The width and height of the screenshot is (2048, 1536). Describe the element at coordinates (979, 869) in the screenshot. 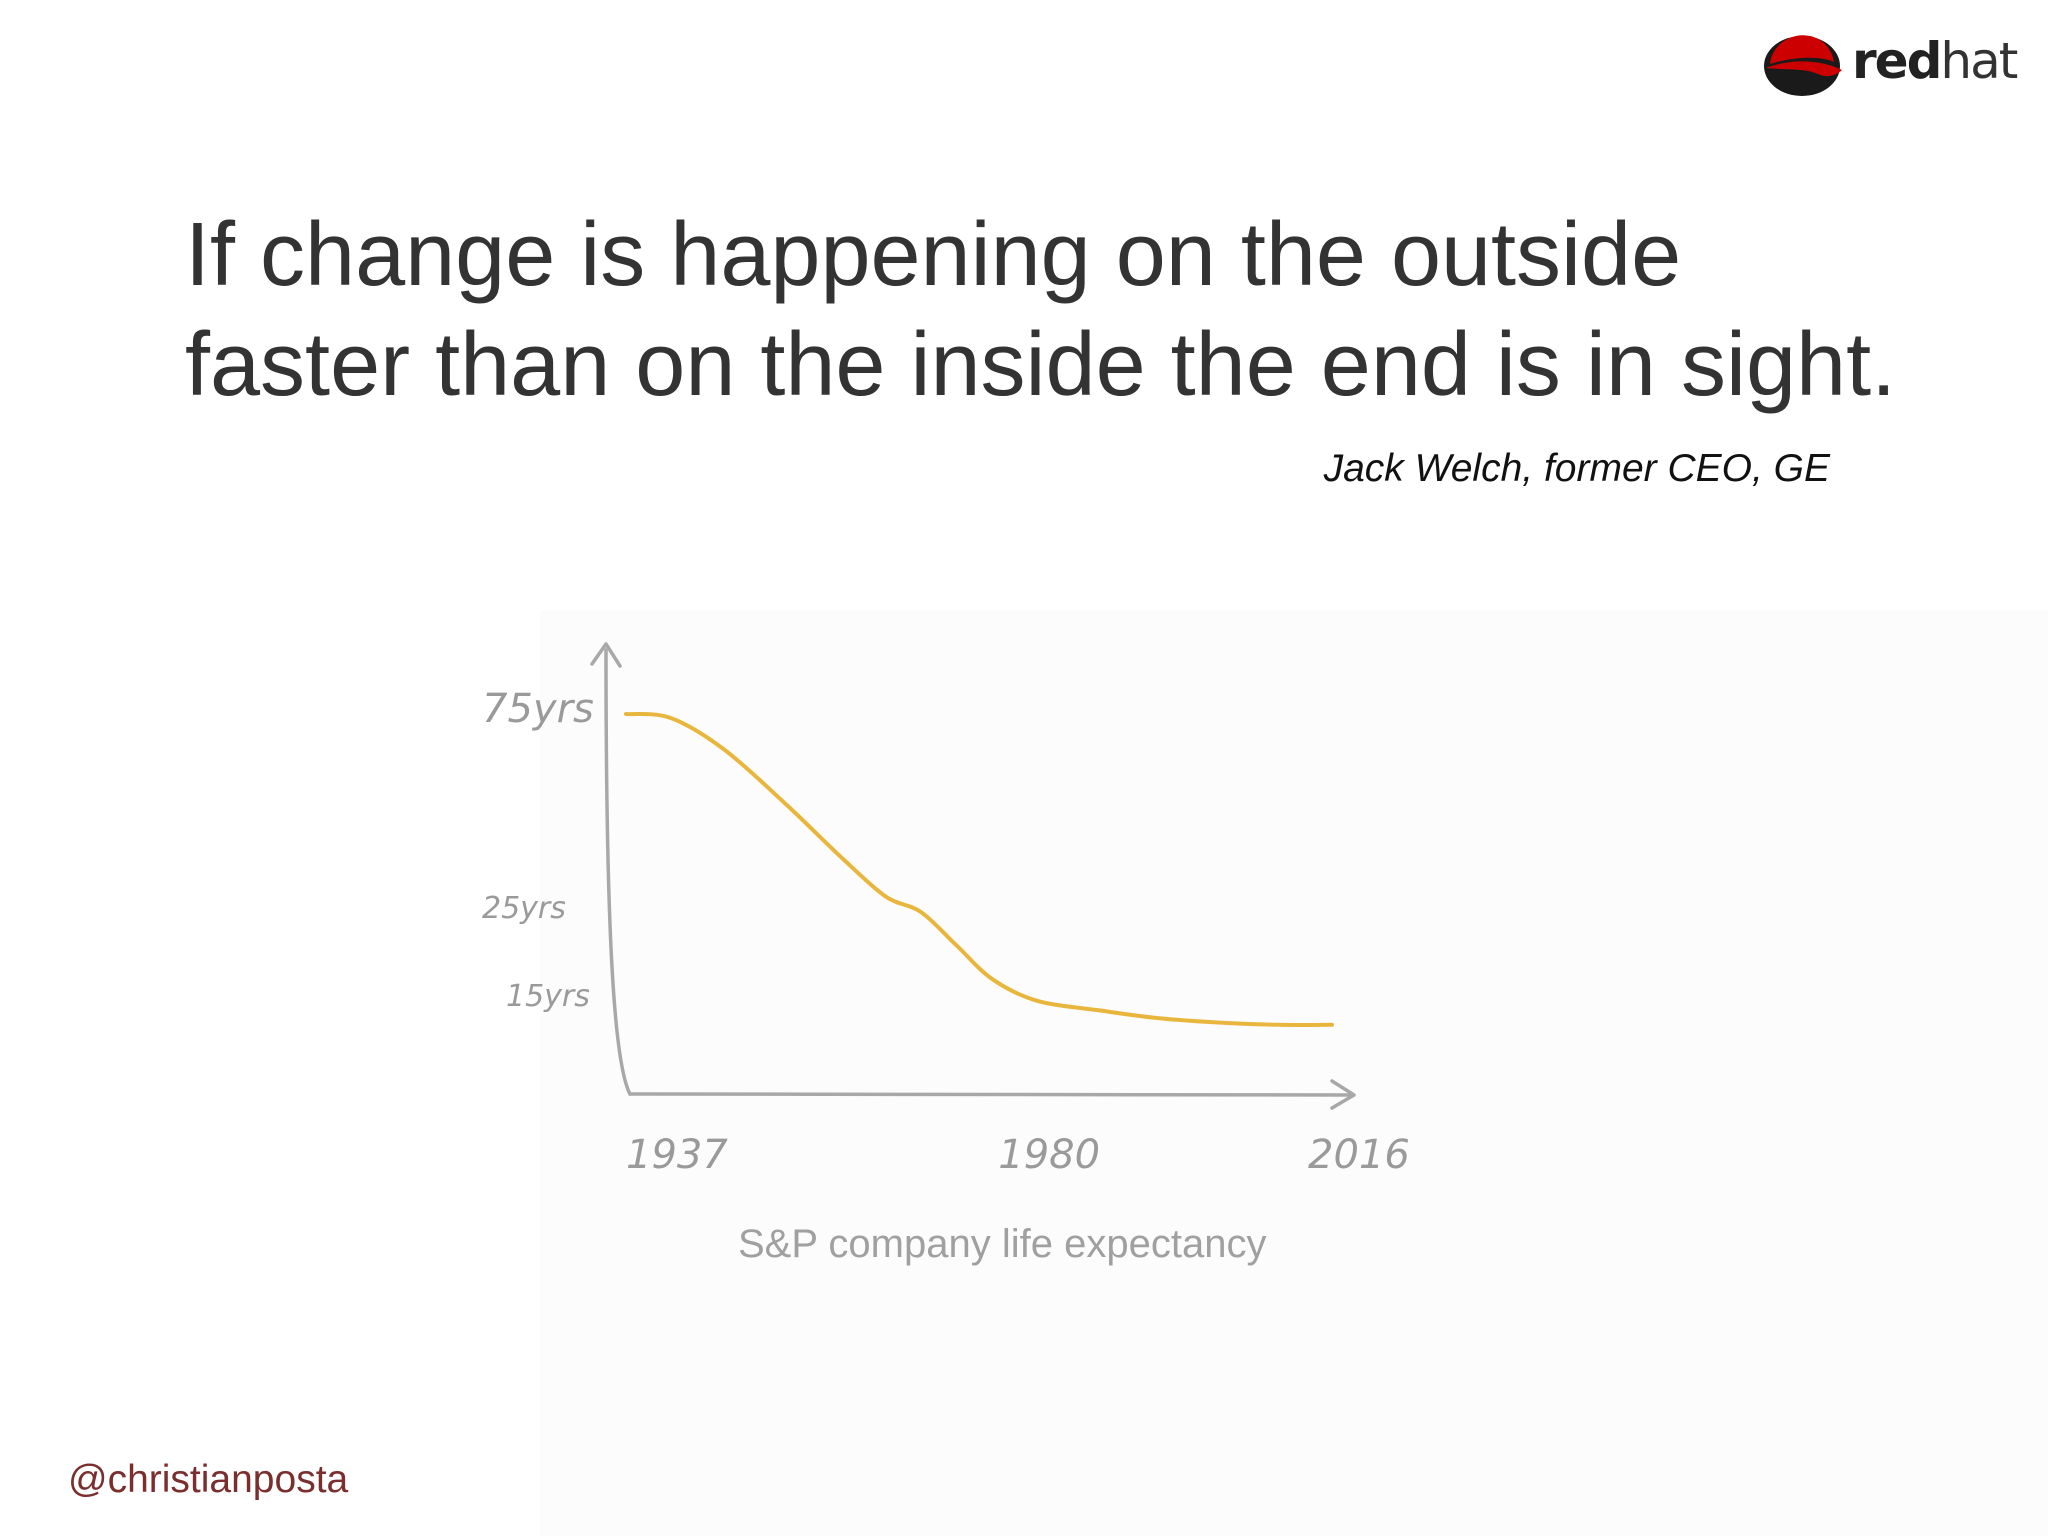

I see `series-line` at that location.